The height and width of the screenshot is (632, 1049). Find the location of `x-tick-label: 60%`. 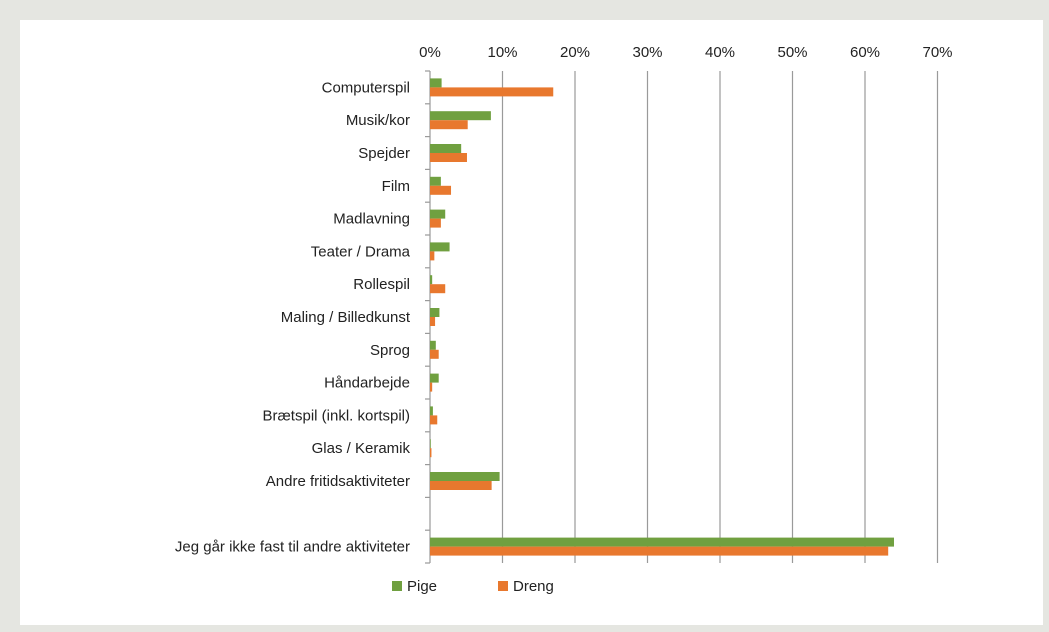

x-tick-label: 60% is located at coordinates (865, 52).